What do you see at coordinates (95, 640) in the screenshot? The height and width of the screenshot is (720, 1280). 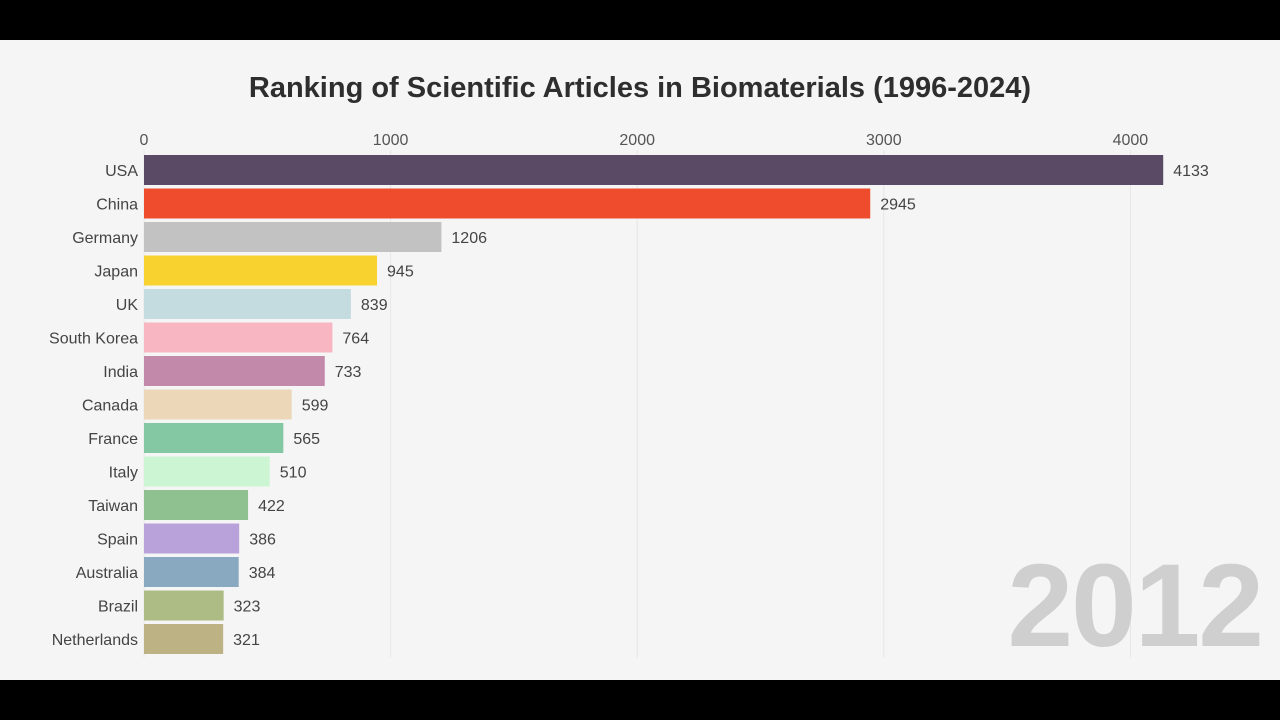 I see `category-label: Netherlands` at bounding box center [95, 640].